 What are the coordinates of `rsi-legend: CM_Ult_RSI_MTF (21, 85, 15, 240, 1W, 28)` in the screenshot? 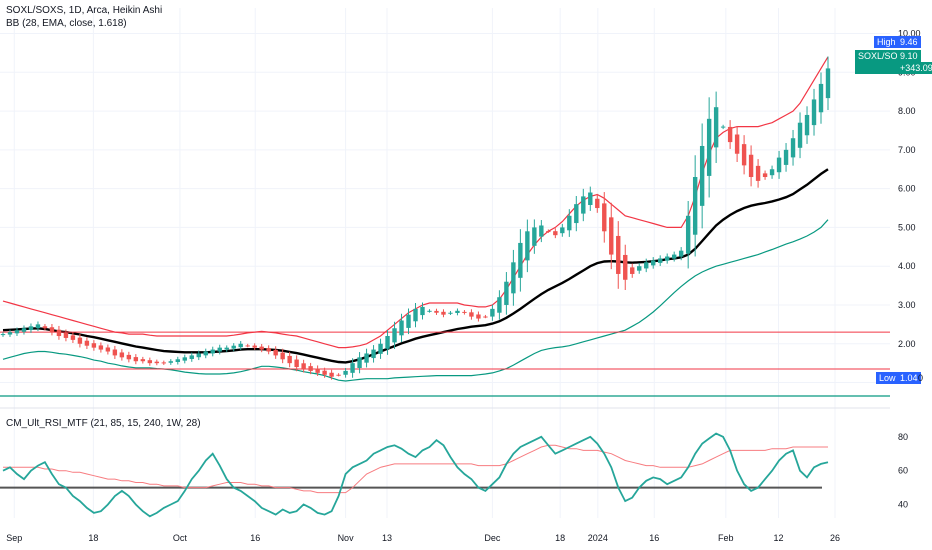 It's located at (103, 423).